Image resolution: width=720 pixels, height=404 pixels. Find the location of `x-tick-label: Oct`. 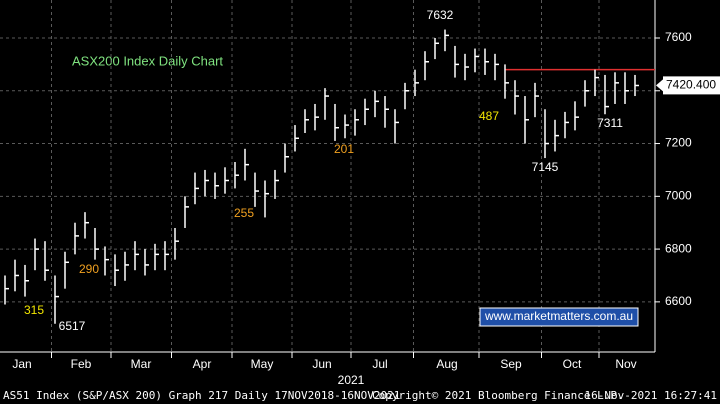

x-tick-label: Oct is located at coordinates (572, 364).